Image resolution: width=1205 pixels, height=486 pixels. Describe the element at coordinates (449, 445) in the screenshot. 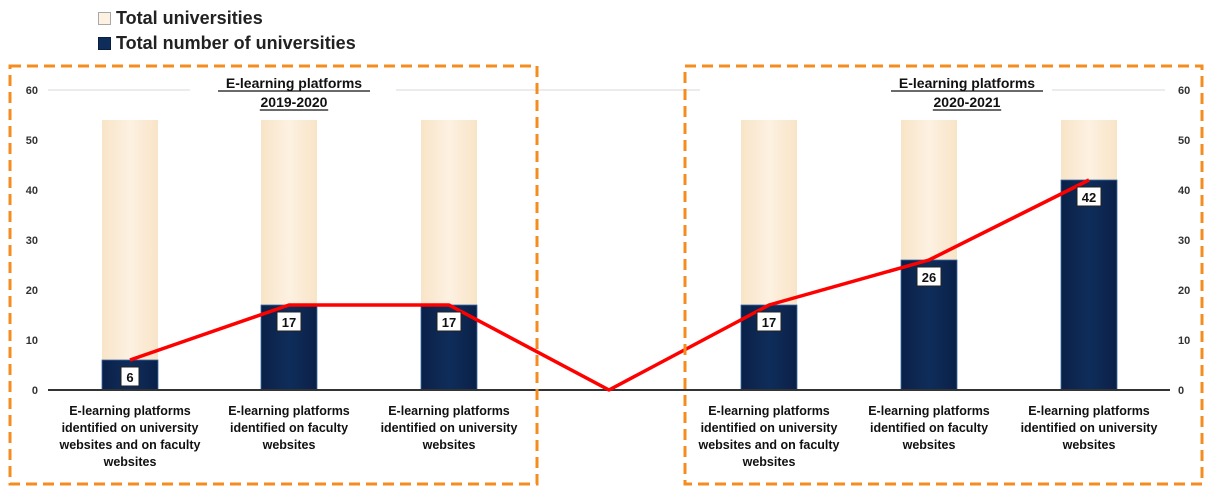

I see `category-label-2-line-2: websites` at that location.